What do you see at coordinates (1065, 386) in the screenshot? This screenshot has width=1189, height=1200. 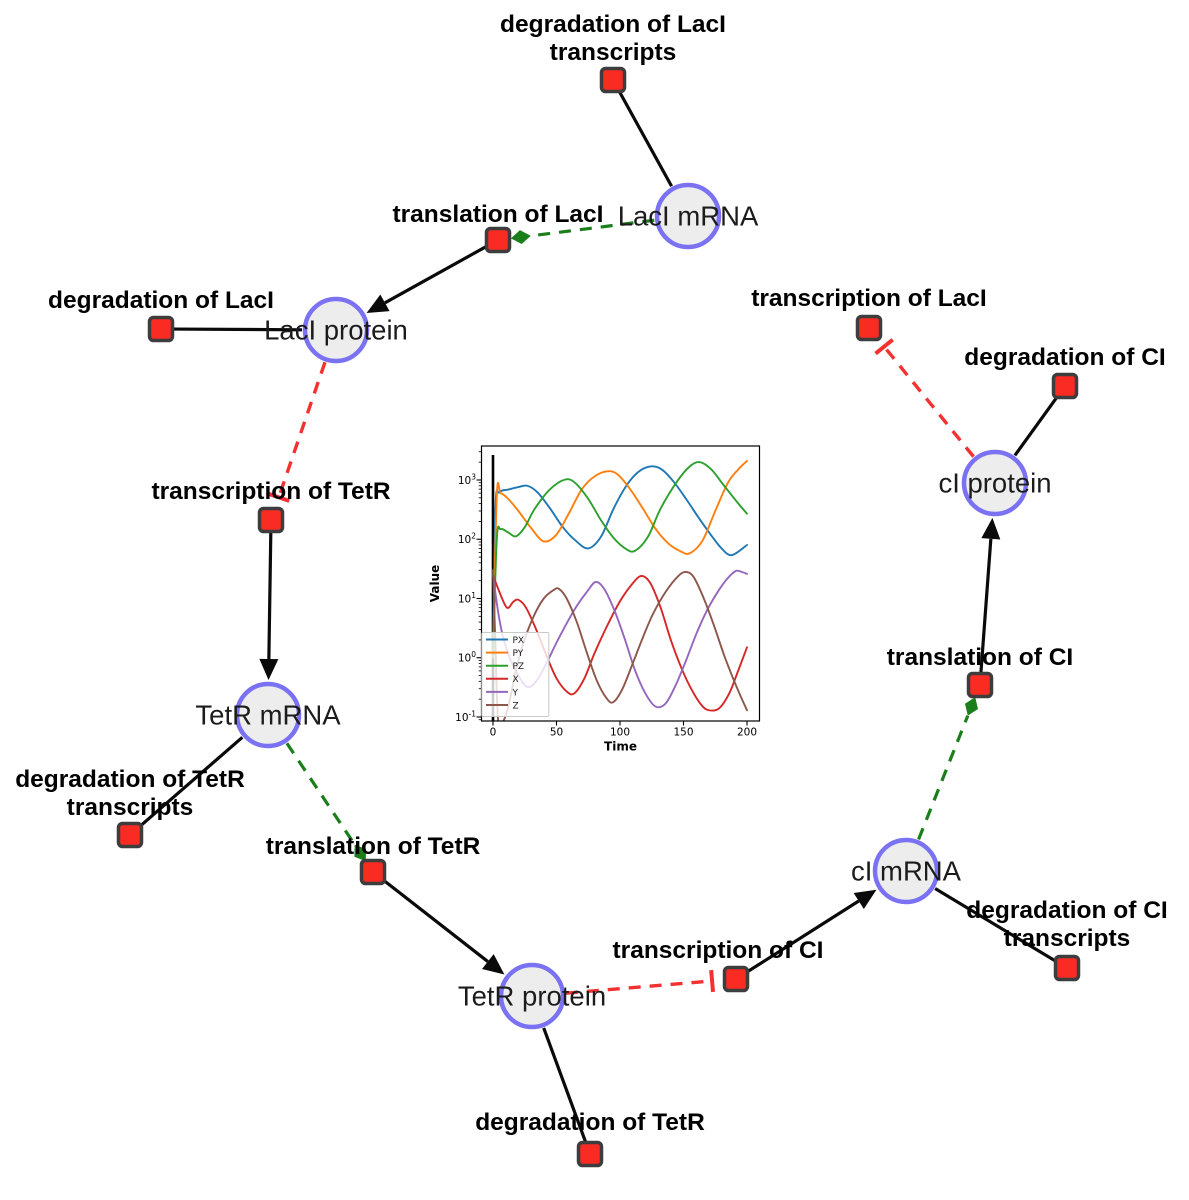 I see `reaction-node-deg-ci` at bounding box center [1065, 386].